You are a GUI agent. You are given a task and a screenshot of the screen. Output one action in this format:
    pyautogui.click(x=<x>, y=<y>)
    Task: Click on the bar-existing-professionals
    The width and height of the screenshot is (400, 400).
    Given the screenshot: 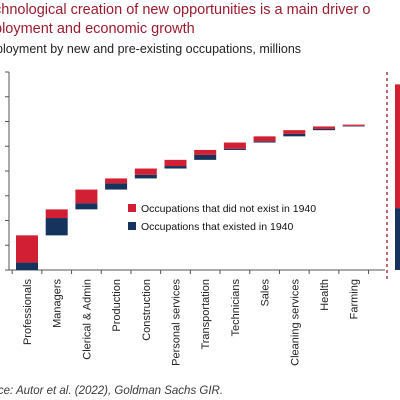 What is the action you would take?
    pyautogui.click(x=27, y=266)
    